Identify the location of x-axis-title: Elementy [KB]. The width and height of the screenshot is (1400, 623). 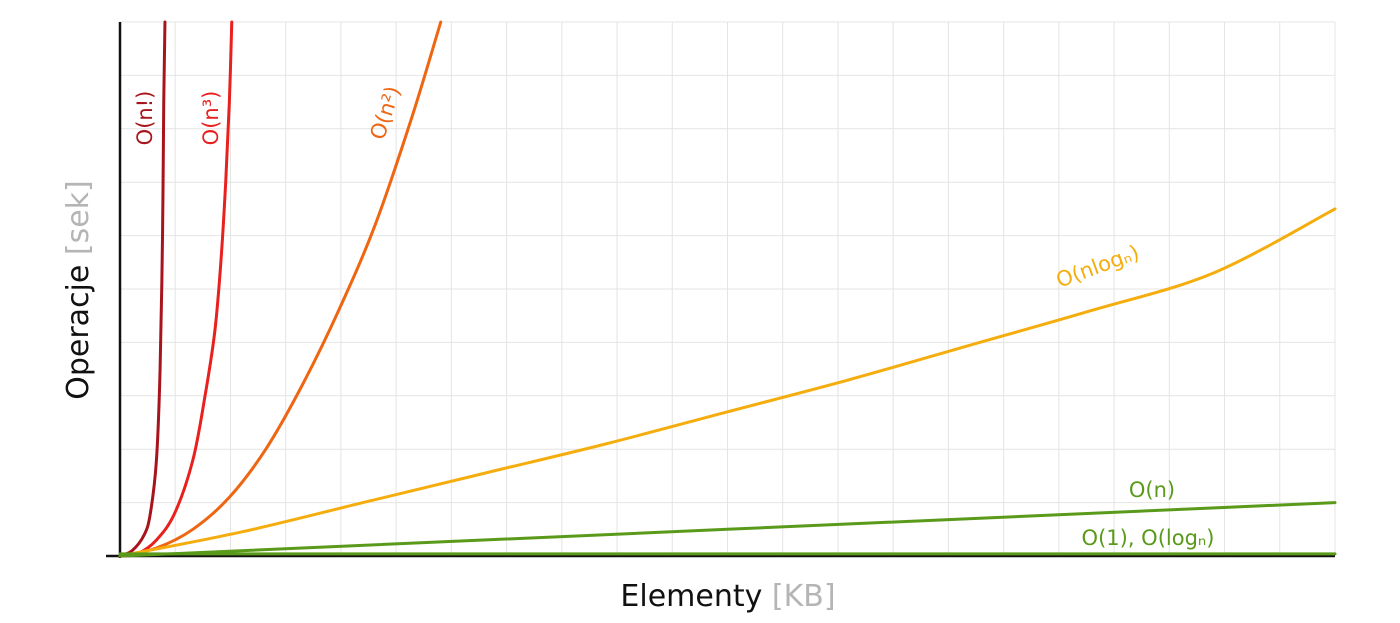
(727, 596).